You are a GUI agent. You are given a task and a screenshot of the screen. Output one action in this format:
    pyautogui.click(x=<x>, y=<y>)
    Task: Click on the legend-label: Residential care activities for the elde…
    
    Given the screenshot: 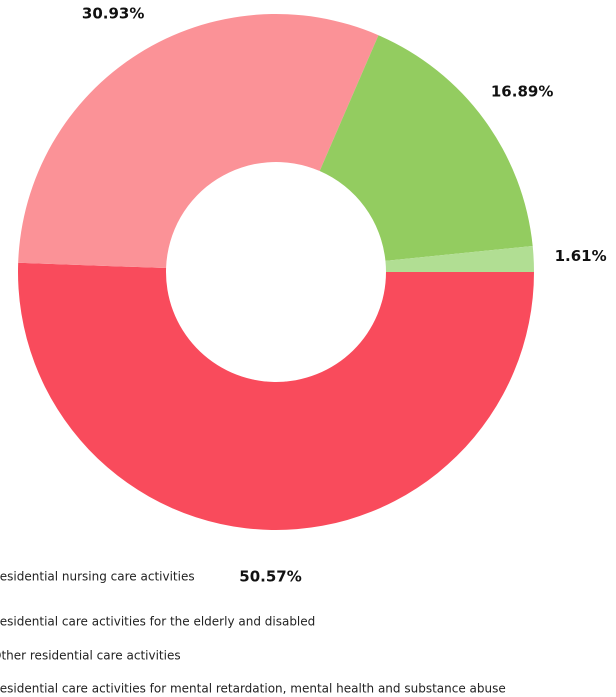 What is the action you would take?
    pyautogui.click(x=157, y=622)
    